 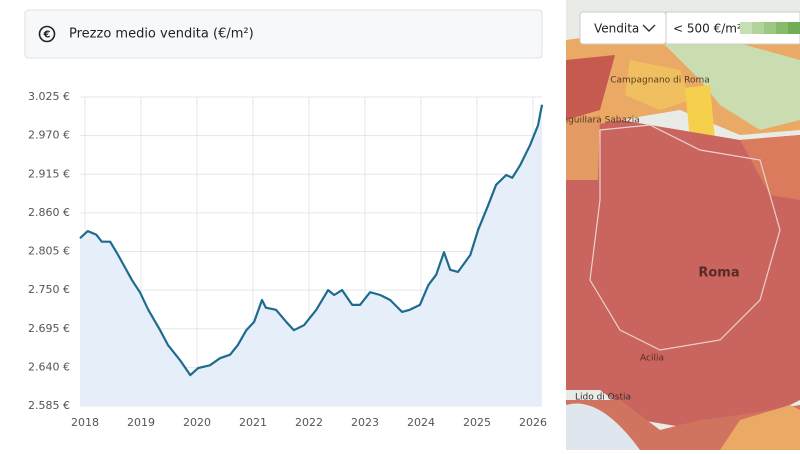 What do you see at coordinates (197, 422) in the screenshot?
I see `x-tick-label: 2020` at bounding box center [197, 422].